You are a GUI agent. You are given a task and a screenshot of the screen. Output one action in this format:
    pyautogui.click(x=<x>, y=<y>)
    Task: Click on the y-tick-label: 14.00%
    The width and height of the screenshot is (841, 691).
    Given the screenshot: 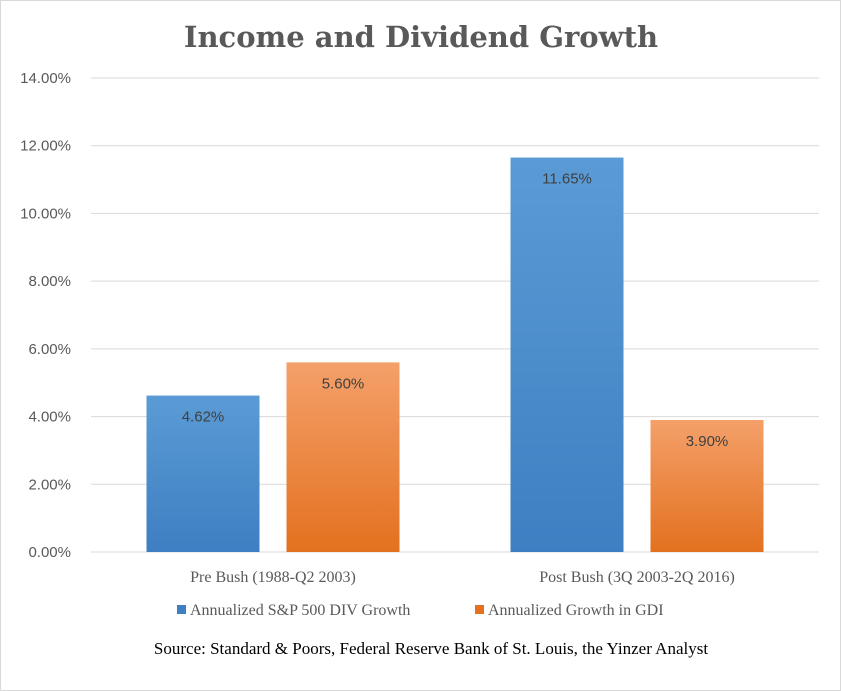 What is the action you would take?
    pyautogui.click(x=45, y=78)
    